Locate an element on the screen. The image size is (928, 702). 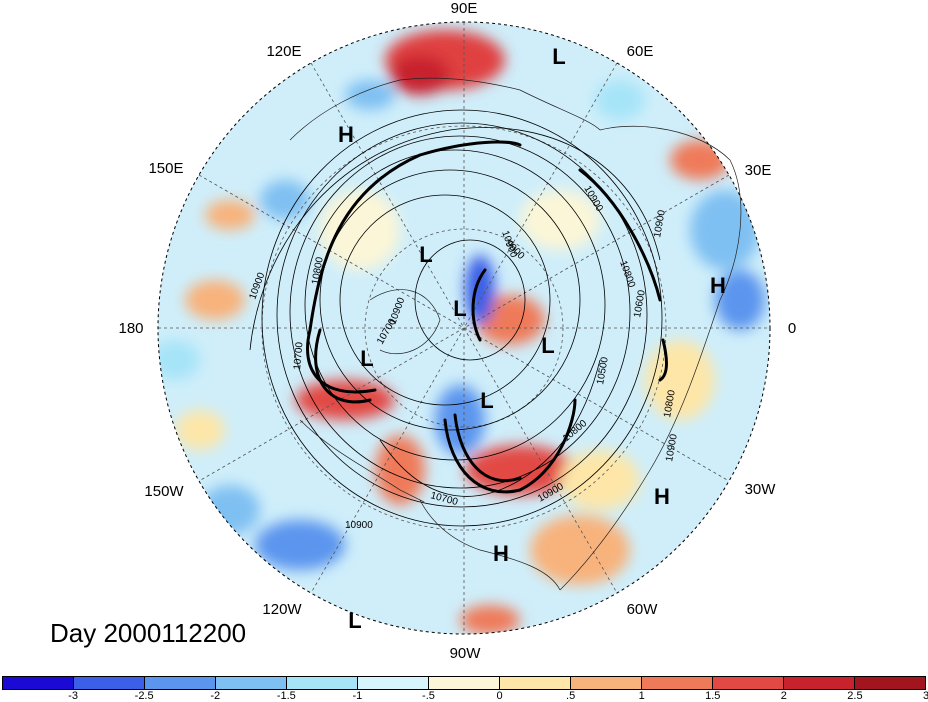
lon-label-120e: 120E is located at coordinates (283, 51).